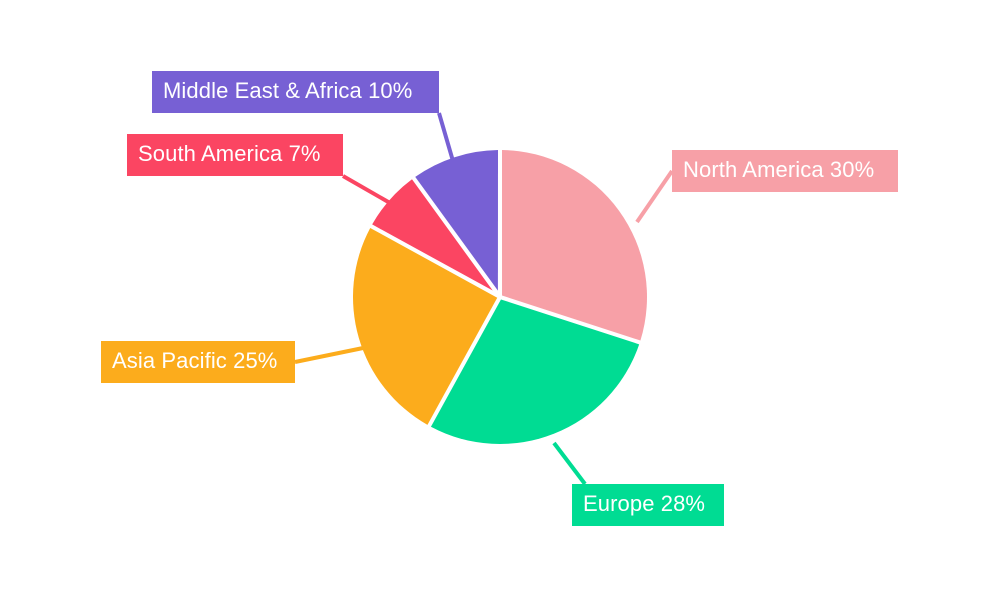 This screenshot has width=1000, height=600. Describe the element at coordinates (457, 220) in the screenshot. I see `pie-slice-middle-east-africa` at that location.